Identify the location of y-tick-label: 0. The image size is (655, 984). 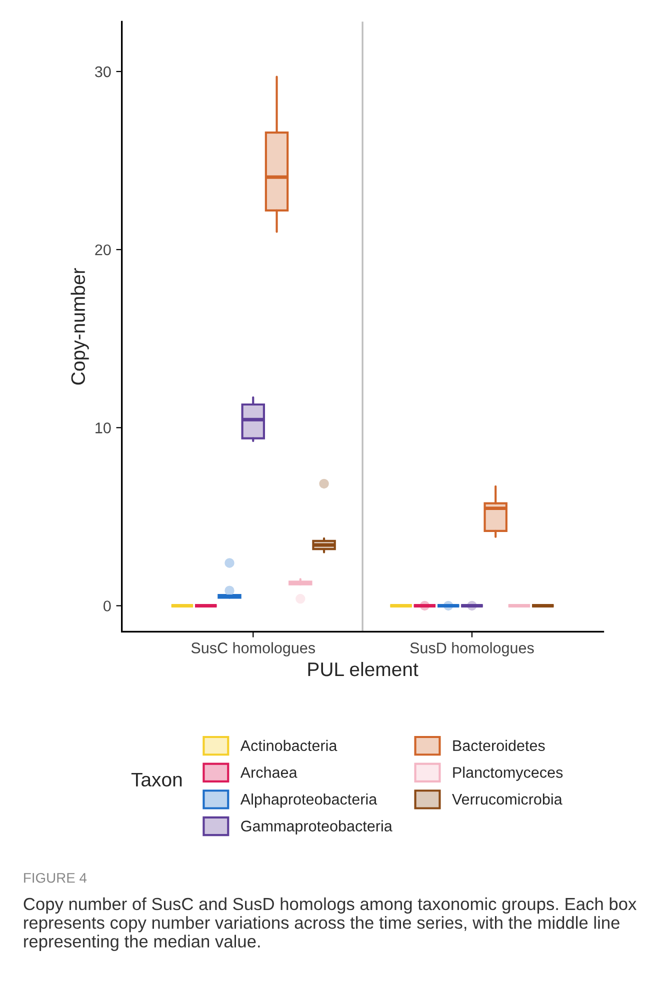
(107, 606).